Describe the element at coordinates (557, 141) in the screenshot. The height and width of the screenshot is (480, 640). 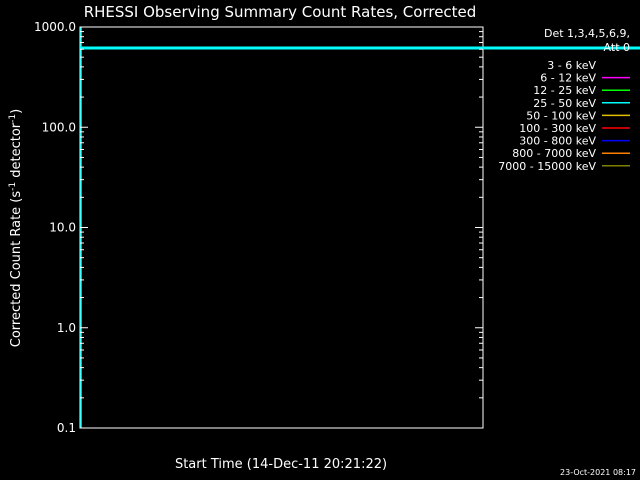
I see `legend-label: 300 - 800 keV` at that location.